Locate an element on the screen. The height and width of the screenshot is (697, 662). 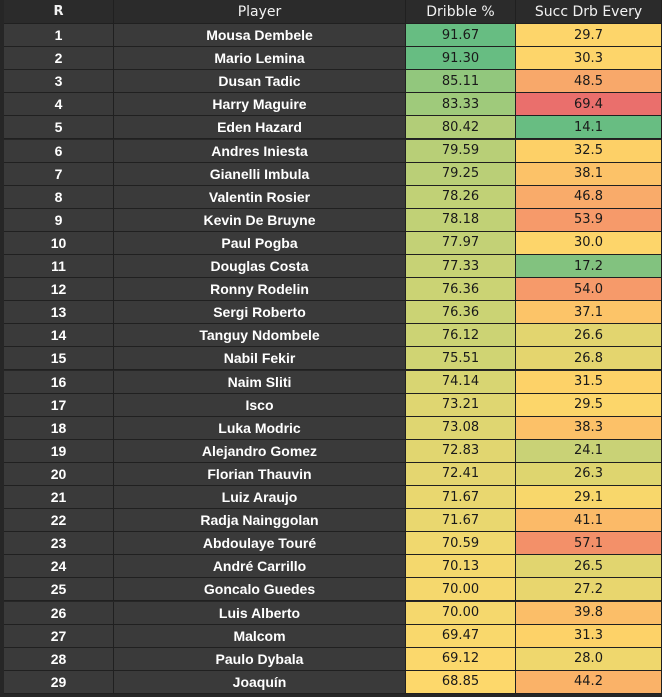
dribble-pct-cell: 73.08 is located at coordinates (461, 428).